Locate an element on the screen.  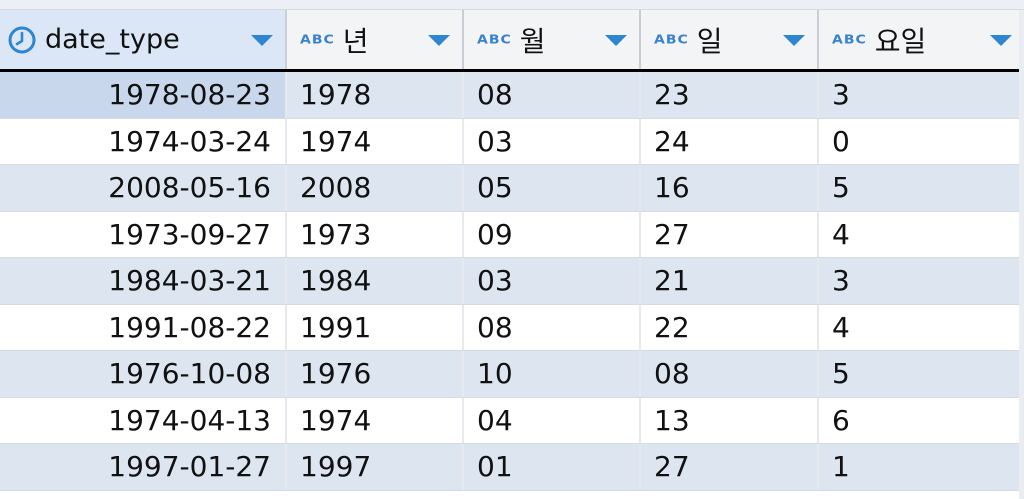
cell-day: 22 is located at coordinates (730, 327).